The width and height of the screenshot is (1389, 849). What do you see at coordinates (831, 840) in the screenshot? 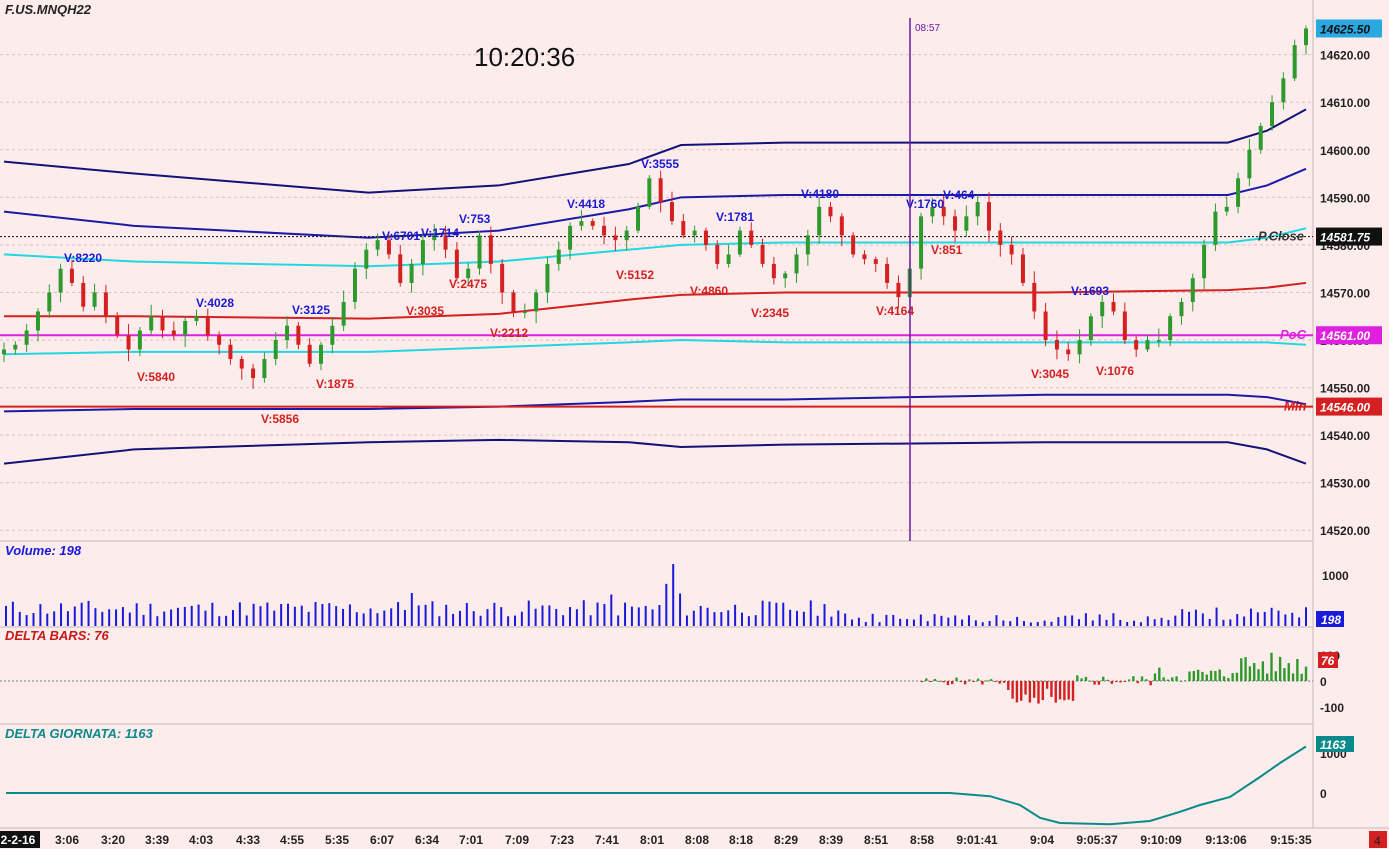
I see `time-tick-label: 8:39` at bounding box center [831, 840].